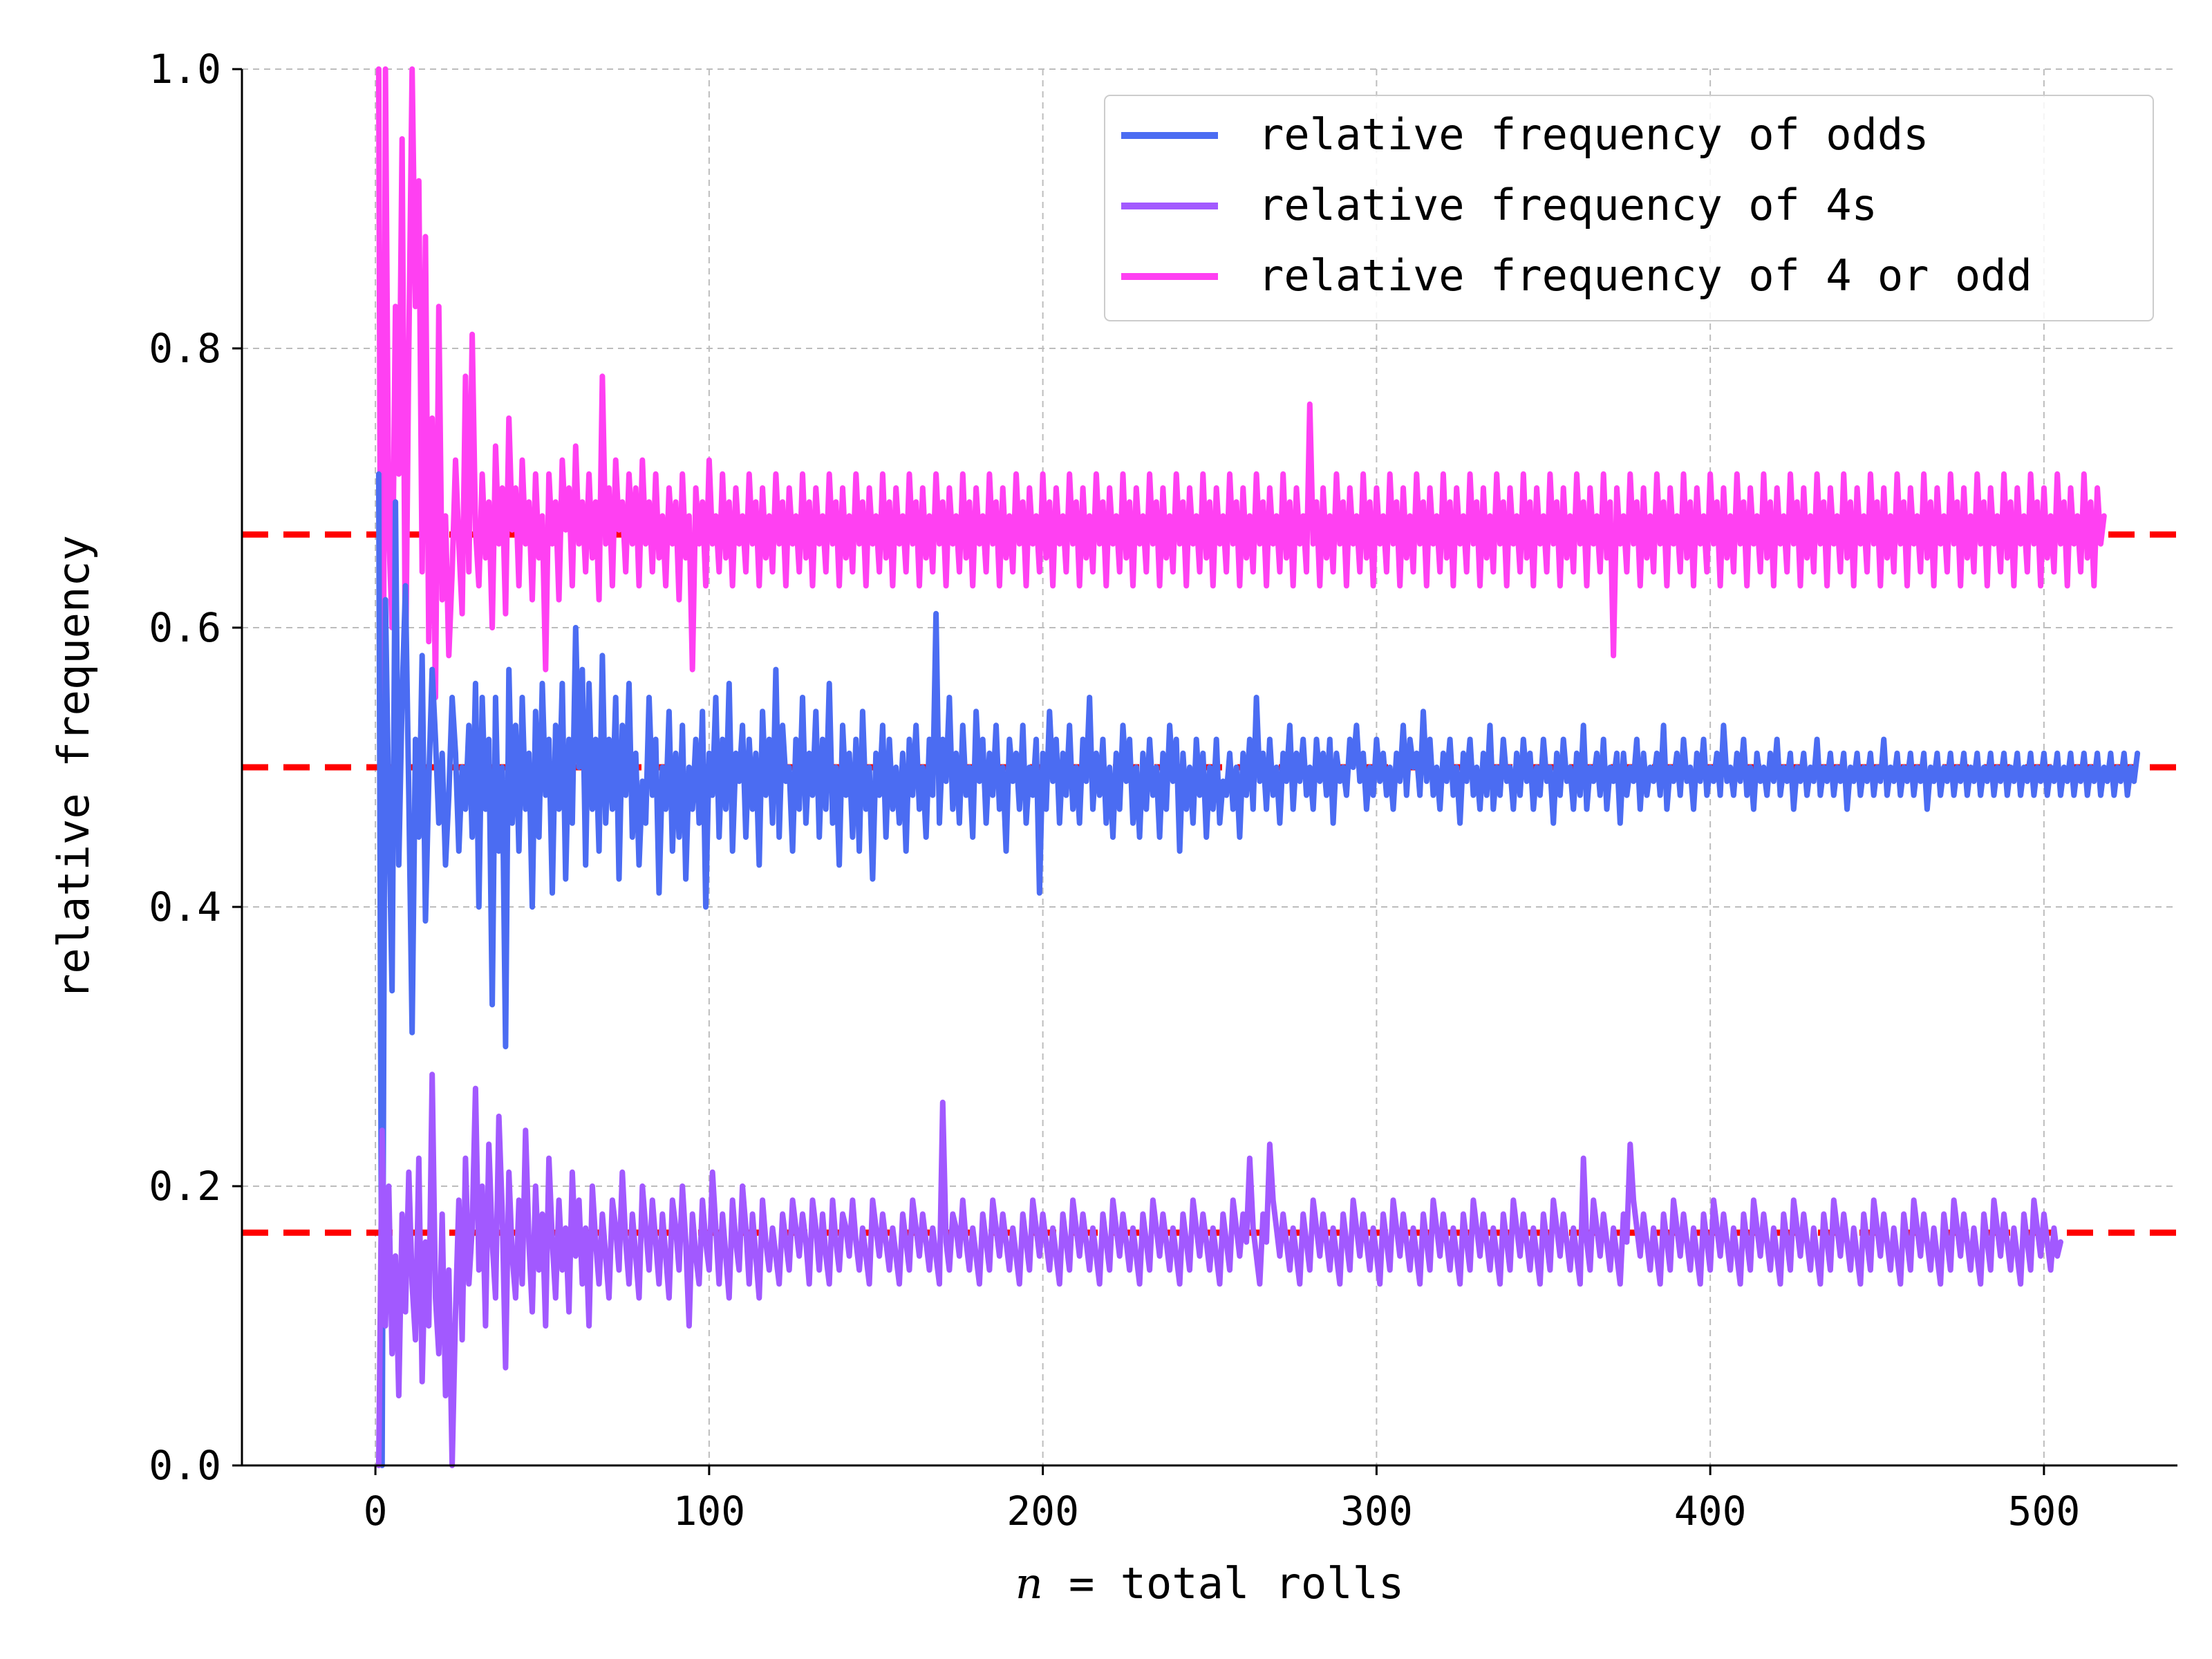 This screenshot has height=1659, width=2212. What do you see at coordinates (2045, 1511) in the screenshot?
I see `x-tick-label: 500` at bounding box center [2045, 1511].